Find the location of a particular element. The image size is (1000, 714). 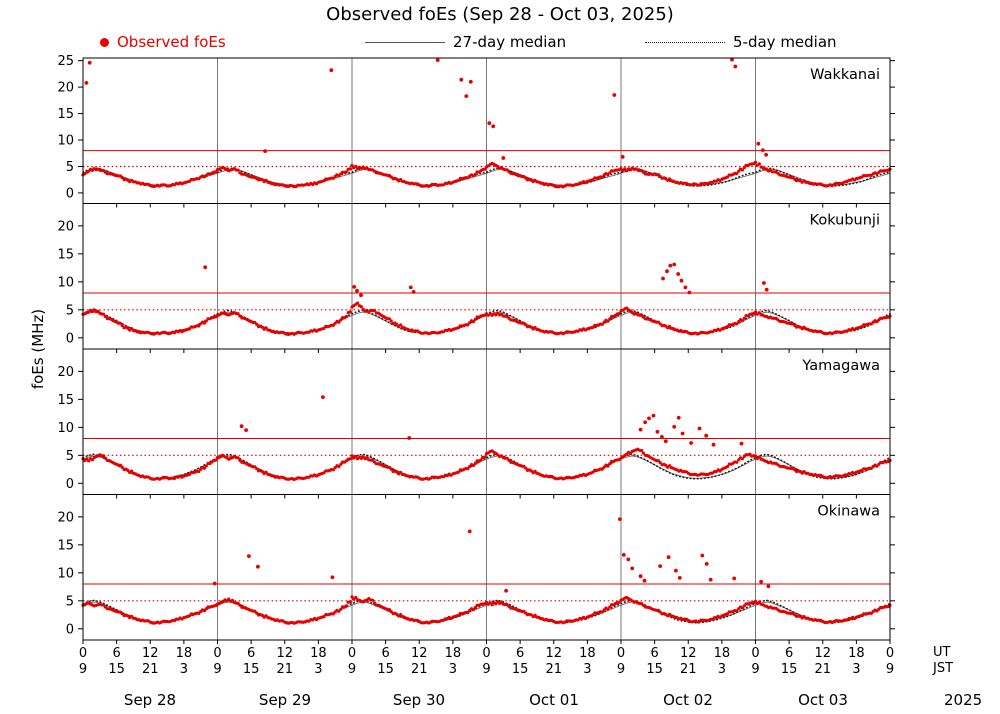

dotted-line-icon is located at coordinates (685, 42).